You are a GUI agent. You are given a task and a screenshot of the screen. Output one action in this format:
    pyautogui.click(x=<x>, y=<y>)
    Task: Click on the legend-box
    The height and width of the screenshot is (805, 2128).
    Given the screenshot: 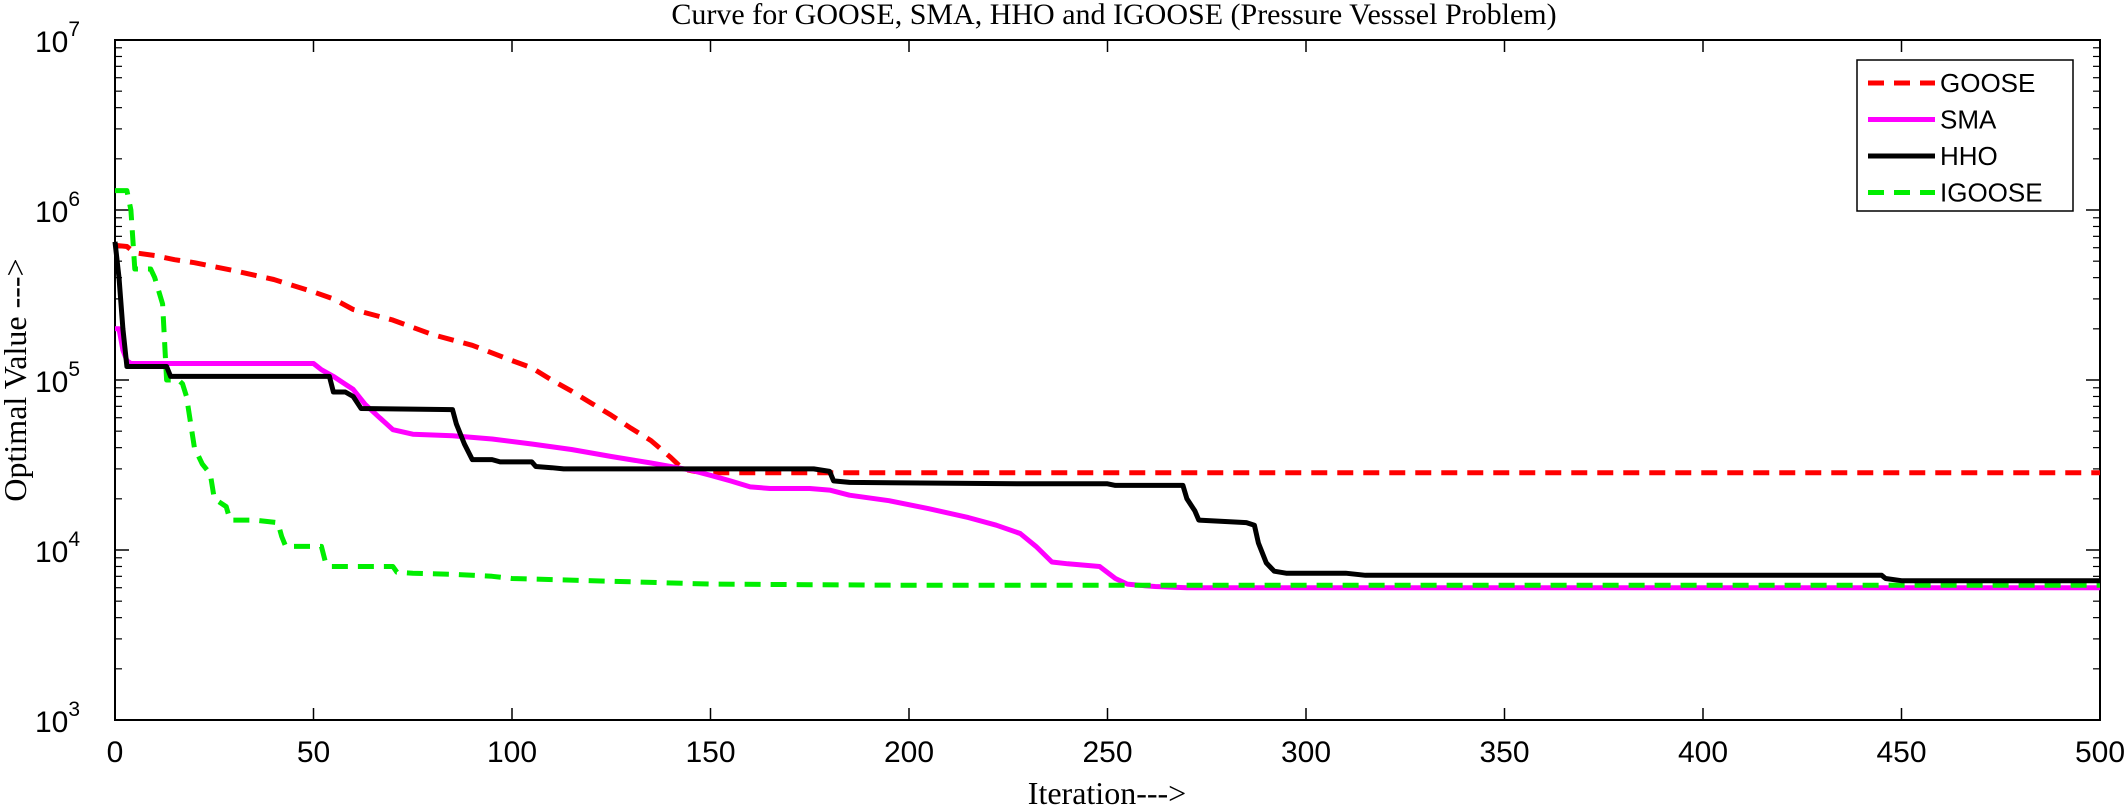 What is the action you would take?
    pyautogui.click(x=1965, y=135)
    